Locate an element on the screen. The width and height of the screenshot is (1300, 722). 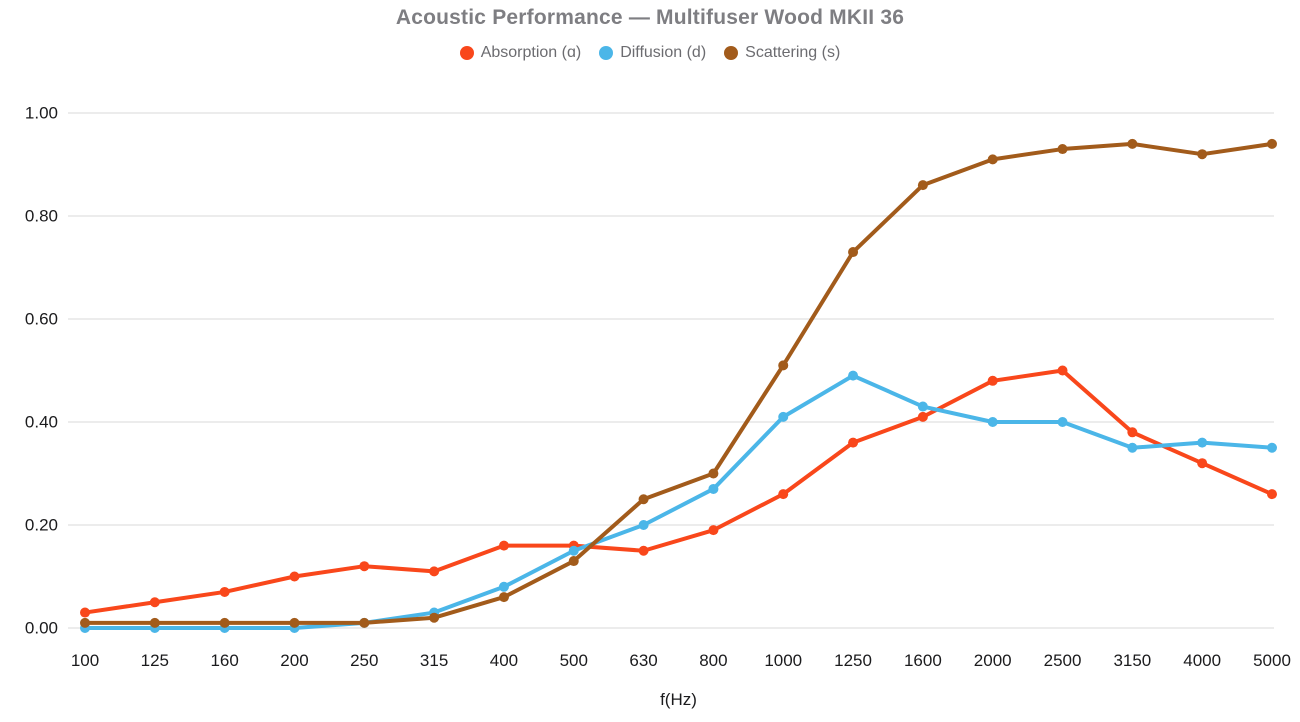
x-tick-label: 630 is located at coordinates (643, 660).